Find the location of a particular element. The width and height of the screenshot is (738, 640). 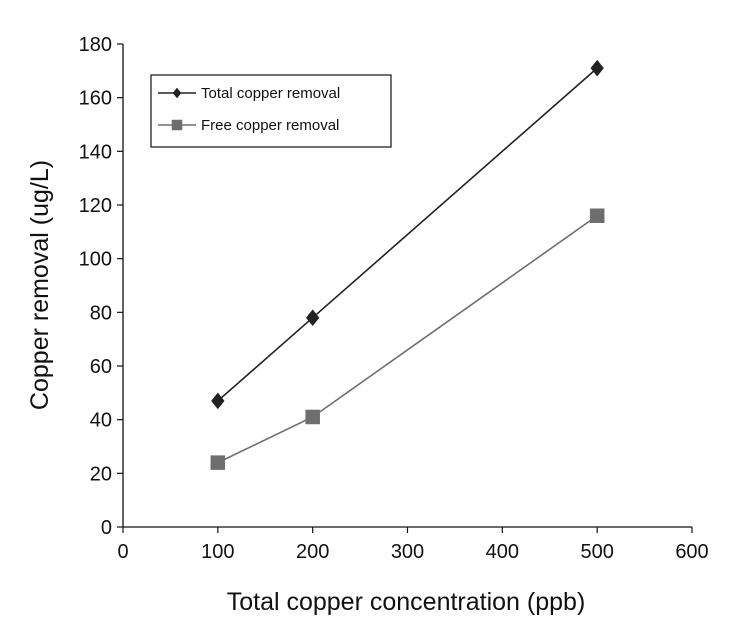

x-tick-label: 400 is located at coordinates (502, 552).